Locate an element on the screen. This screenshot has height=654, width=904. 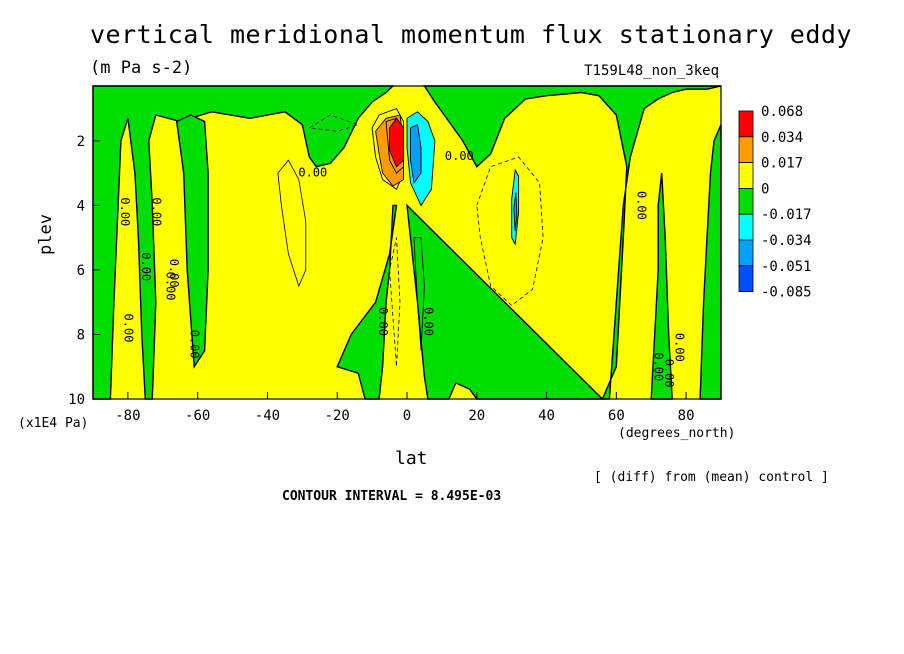
run-name: T159L48_non_3keq is located at coordinates (651, 71).